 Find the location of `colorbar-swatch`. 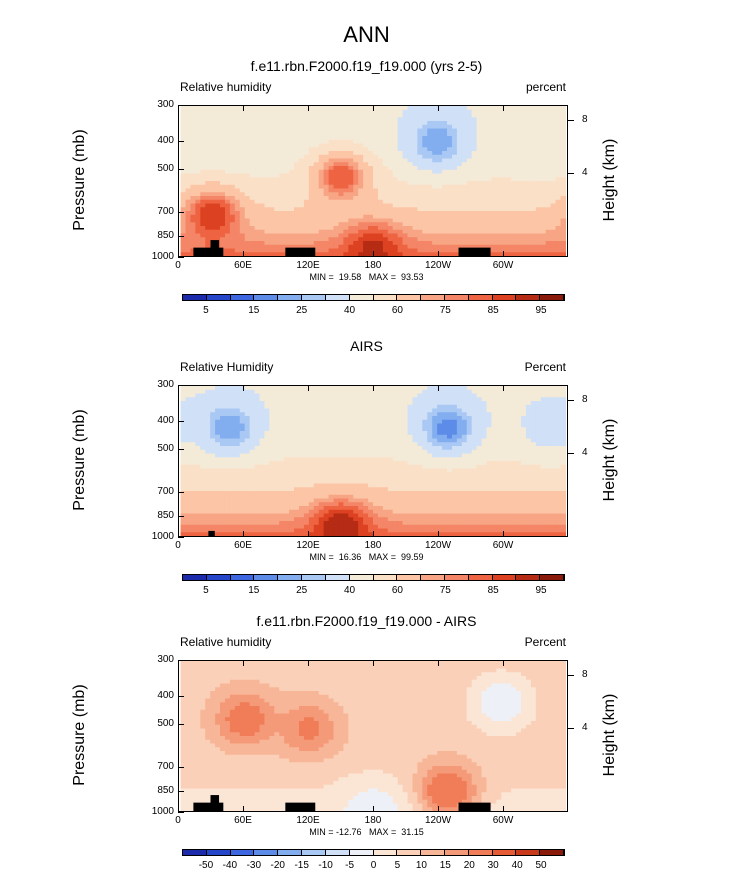

colorbar-swatch is located at coordinates (385, 297).